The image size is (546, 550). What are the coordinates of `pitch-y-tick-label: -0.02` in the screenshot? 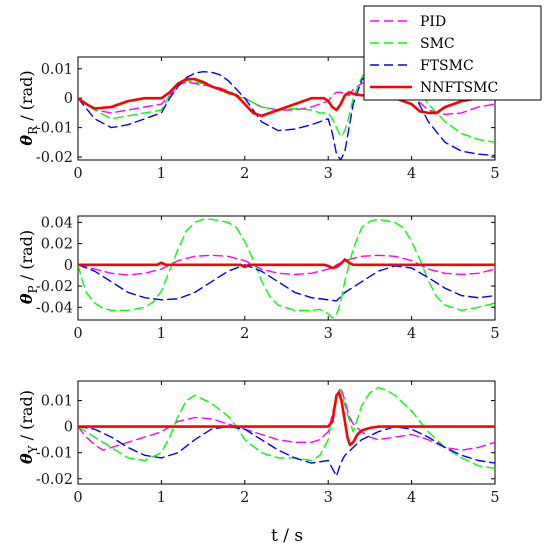 It's located at (54, 287).